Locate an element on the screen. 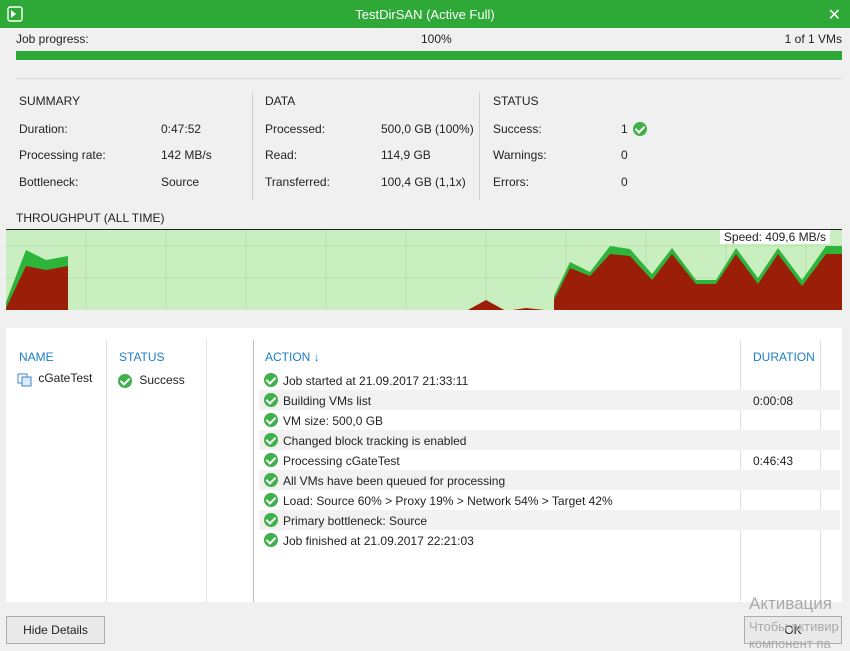 This screenshot has height=651, width=850. action-text: All VMs have been queued for processing is located at coordinates (394, 481).